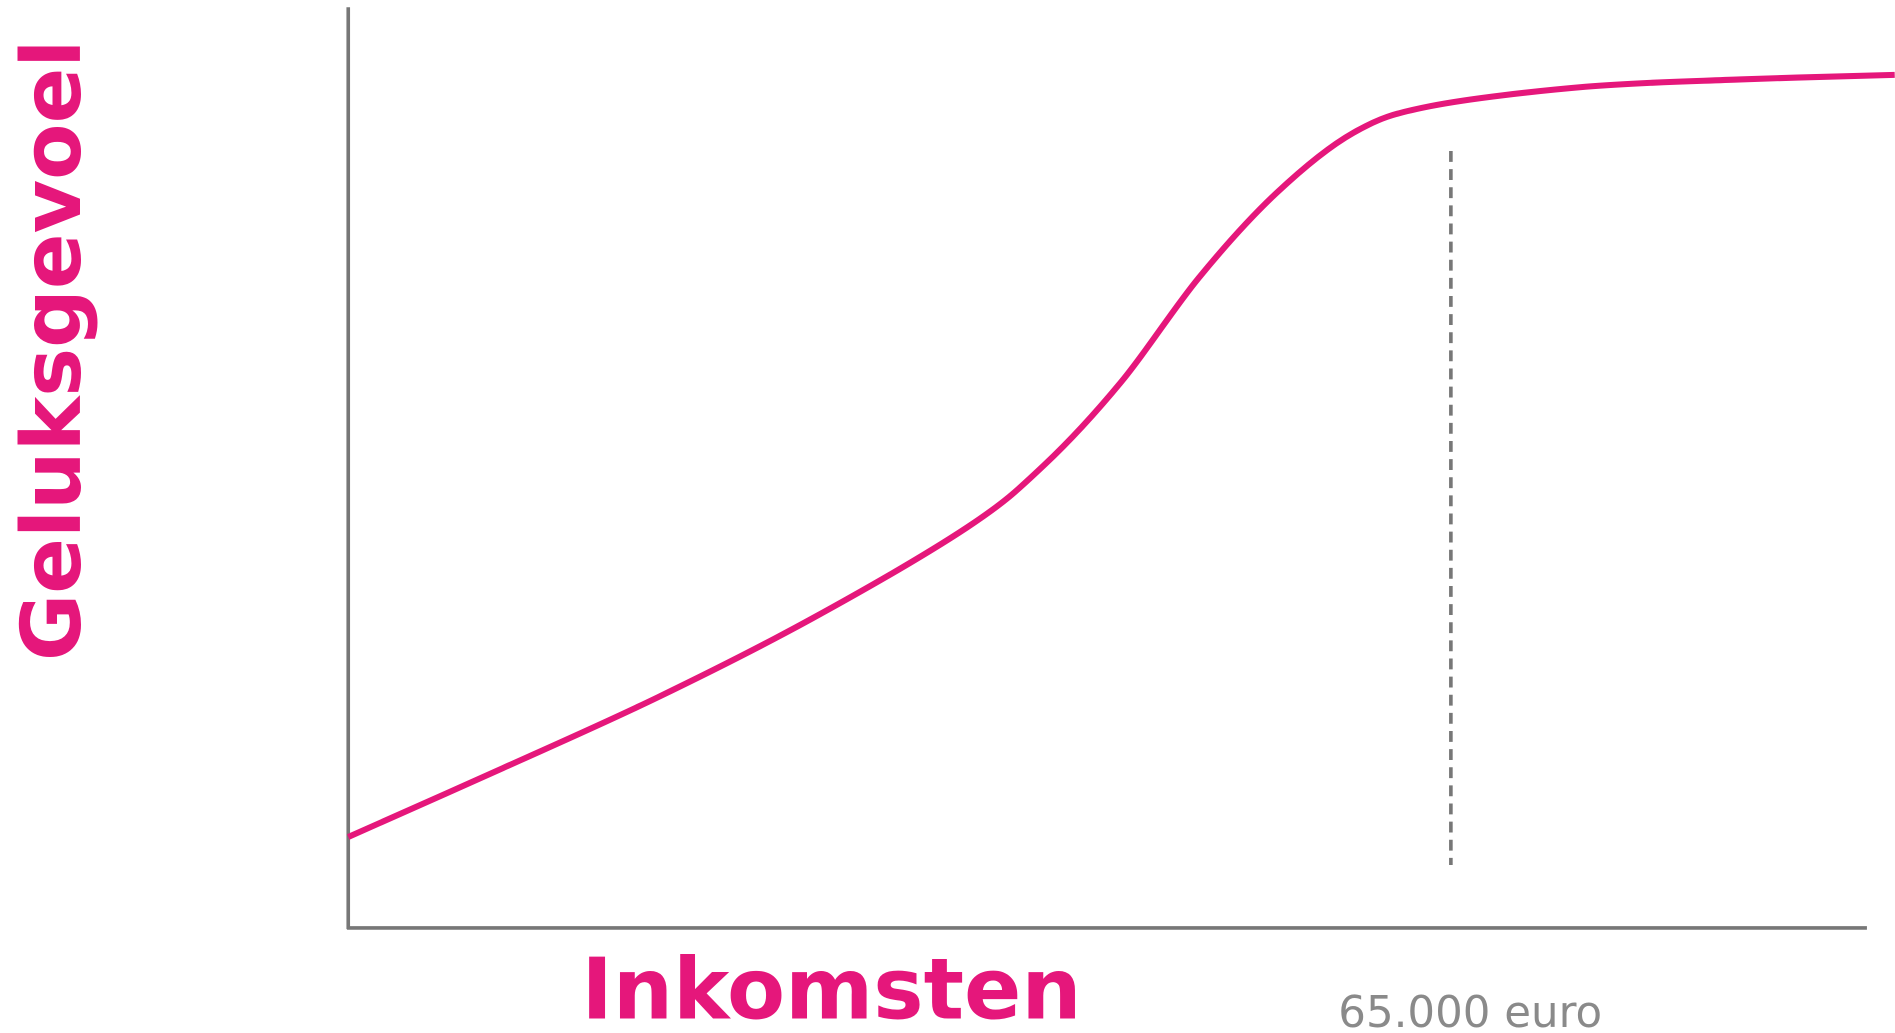 The image size is (1895, 1033). What do you see at coordinates (831, 987) in the screenshot?
I see `x-axis-label: Inkomsten` at bounding box center [831, 987].